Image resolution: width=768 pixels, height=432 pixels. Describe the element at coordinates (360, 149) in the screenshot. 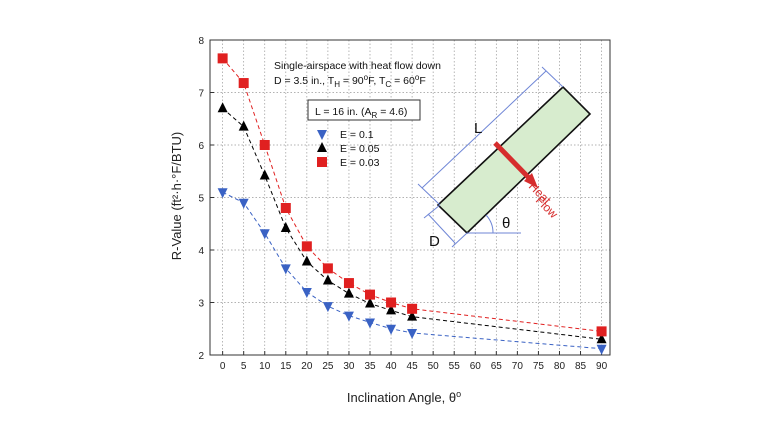

I see `legend-label: E = 0.05` at that location.